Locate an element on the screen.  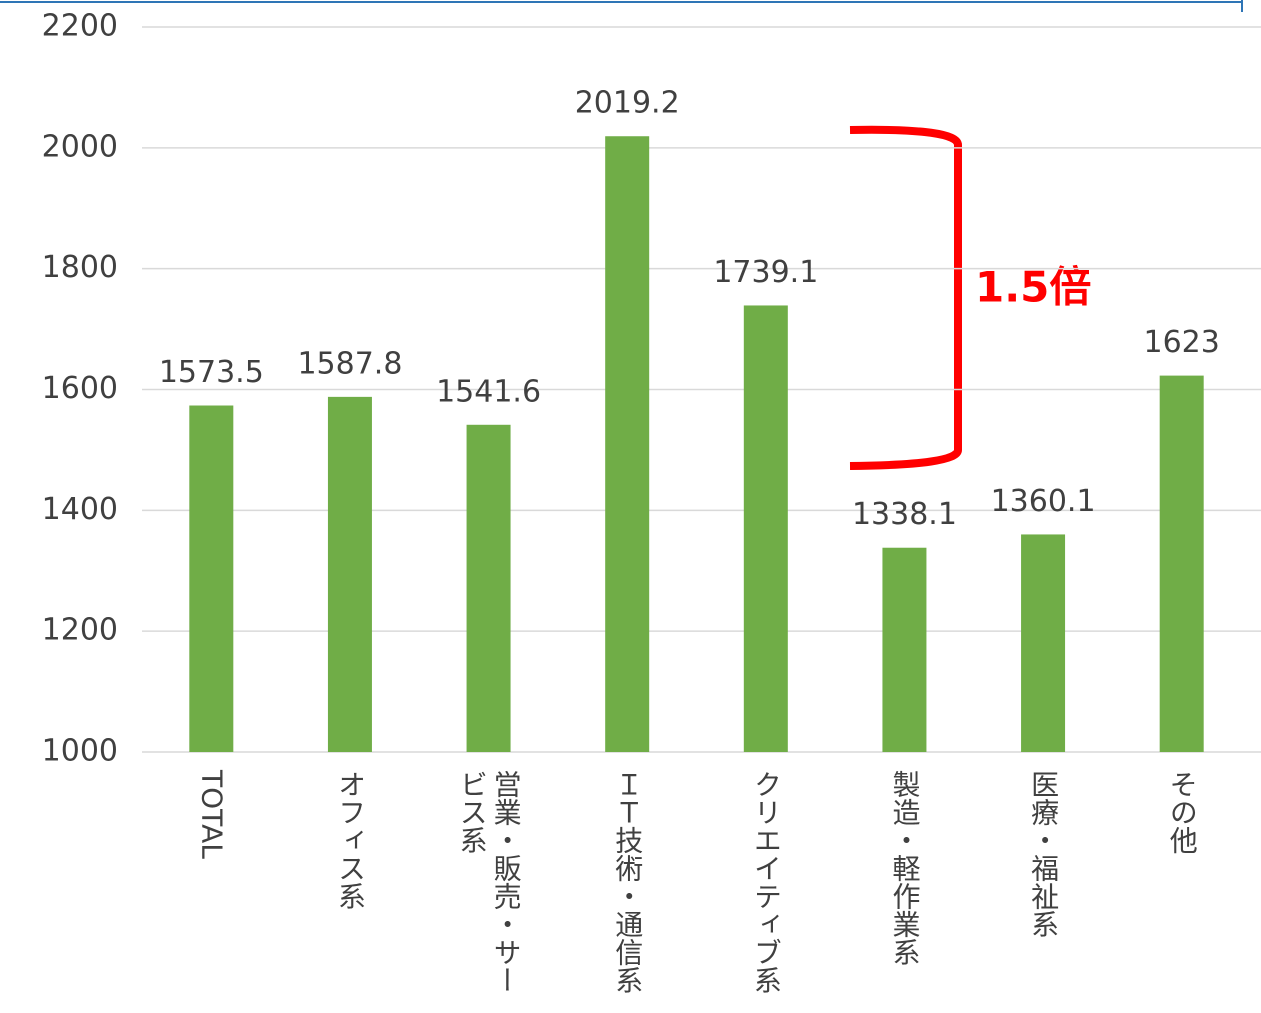
data-label: 1587.8 is located at coordinates (349, 363).